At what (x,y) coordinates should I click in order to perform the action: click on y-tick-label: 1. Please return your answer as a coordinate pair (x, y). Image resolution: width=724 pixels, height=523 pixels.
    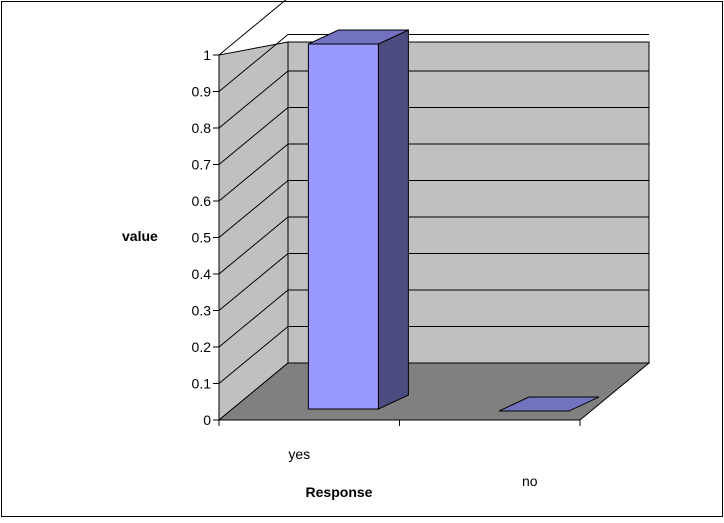
    Looking at the image, I should click on (207, 55).